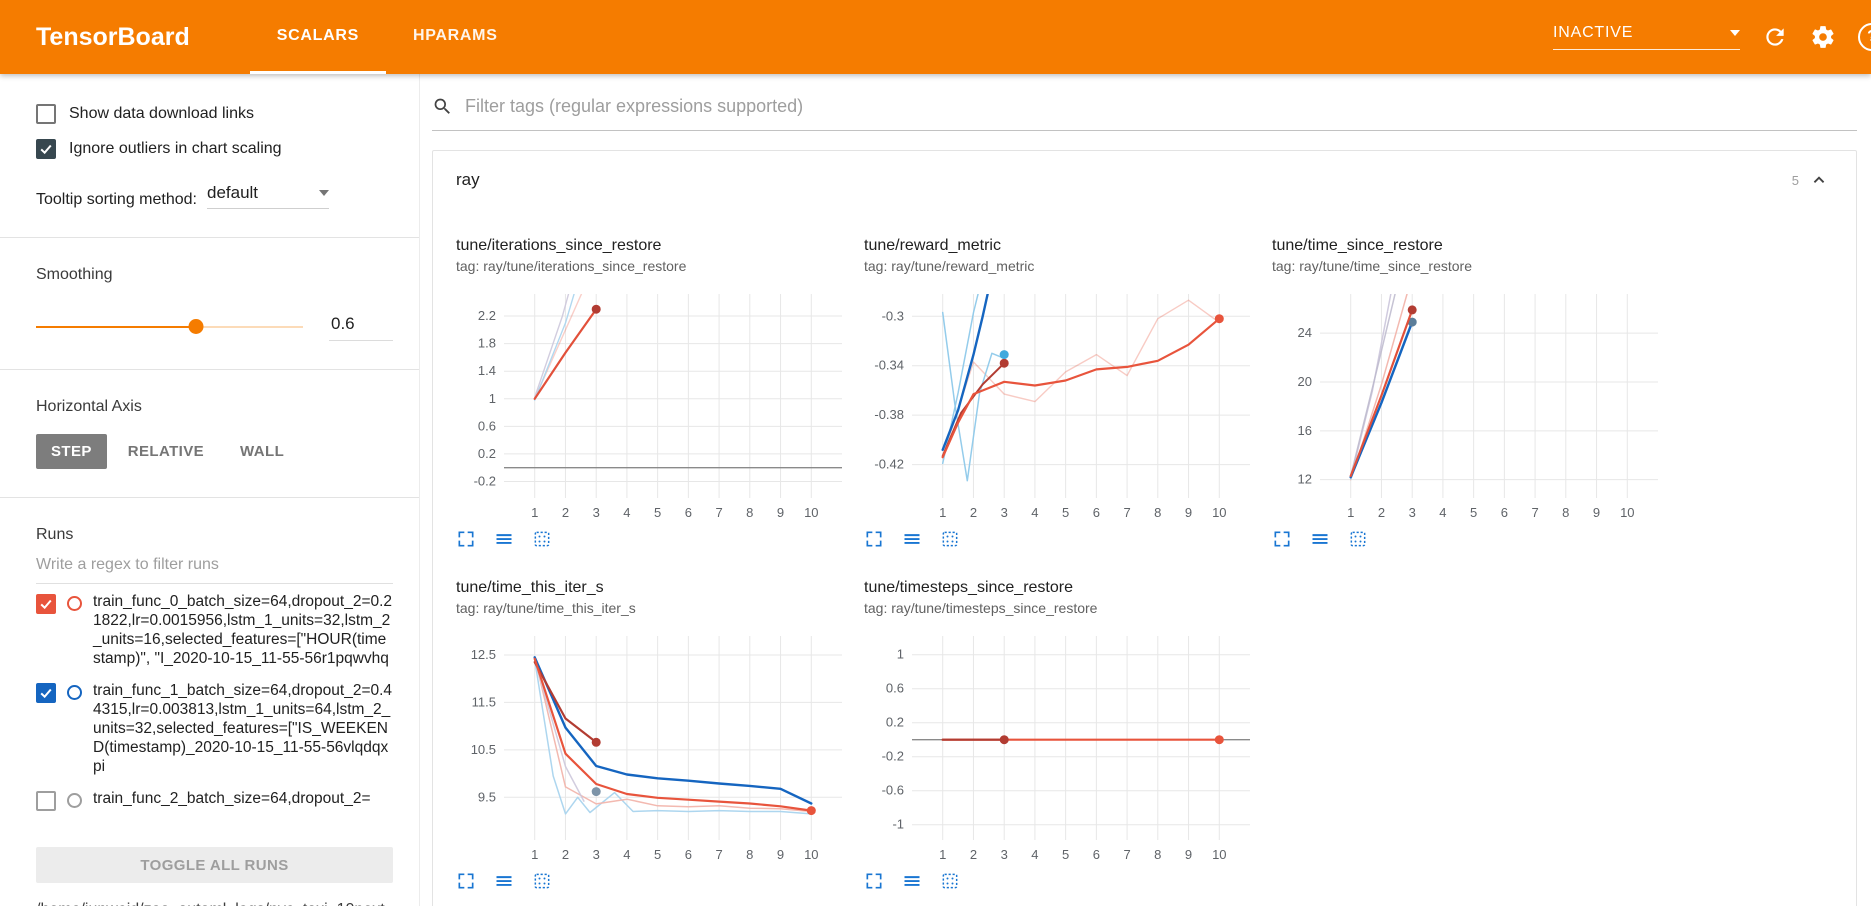 The image size is (1871, 906). What do you see at coordinates (889, 414) in the screenshot?
I see `svg-text: -0.38` at bounding box center [889, 414].